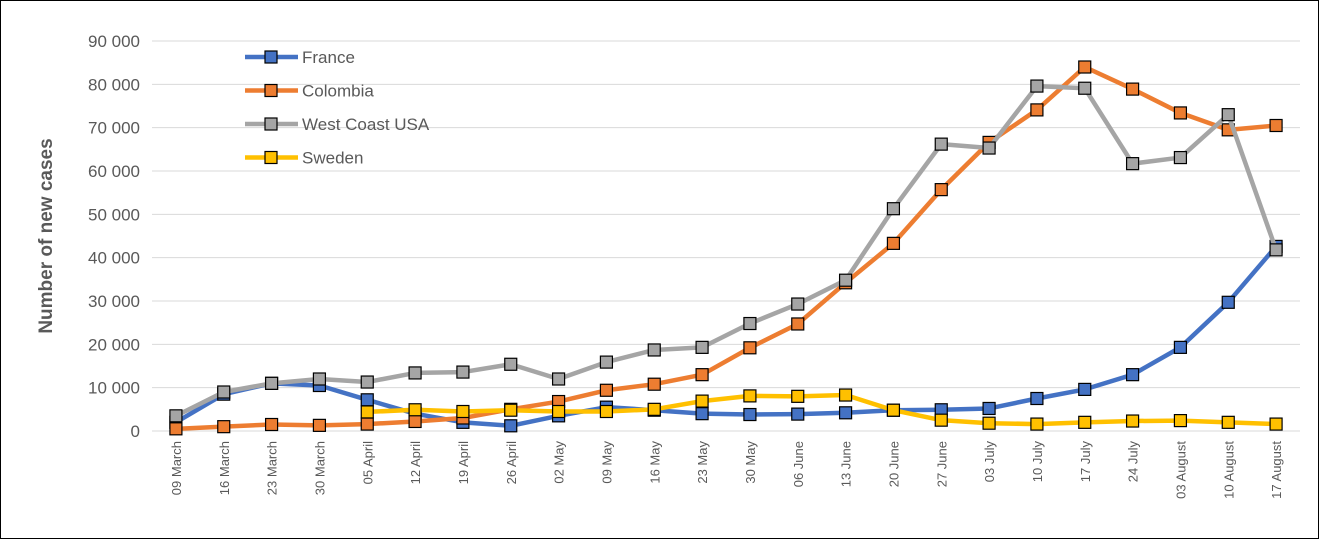 The width and height of the screenshot is (1319, 539). What do you see at coordinates (114, 214) in the screenshot?
I see `y-tick-label: 50 000` at bounding box center [114, 214].